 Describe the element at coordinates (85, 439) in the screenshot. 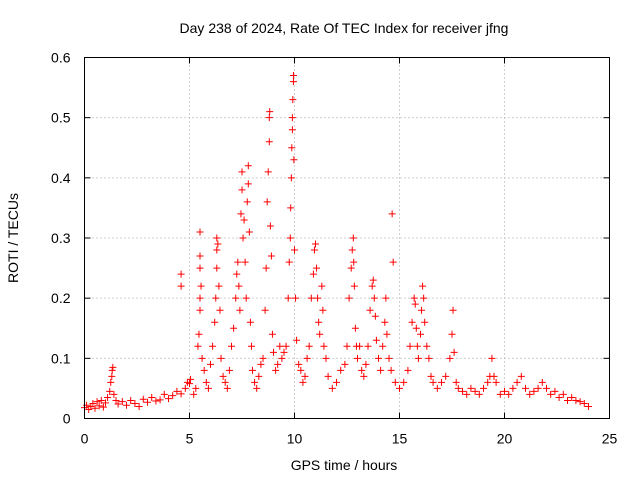

I see `x-tick-label: 0` at that location.